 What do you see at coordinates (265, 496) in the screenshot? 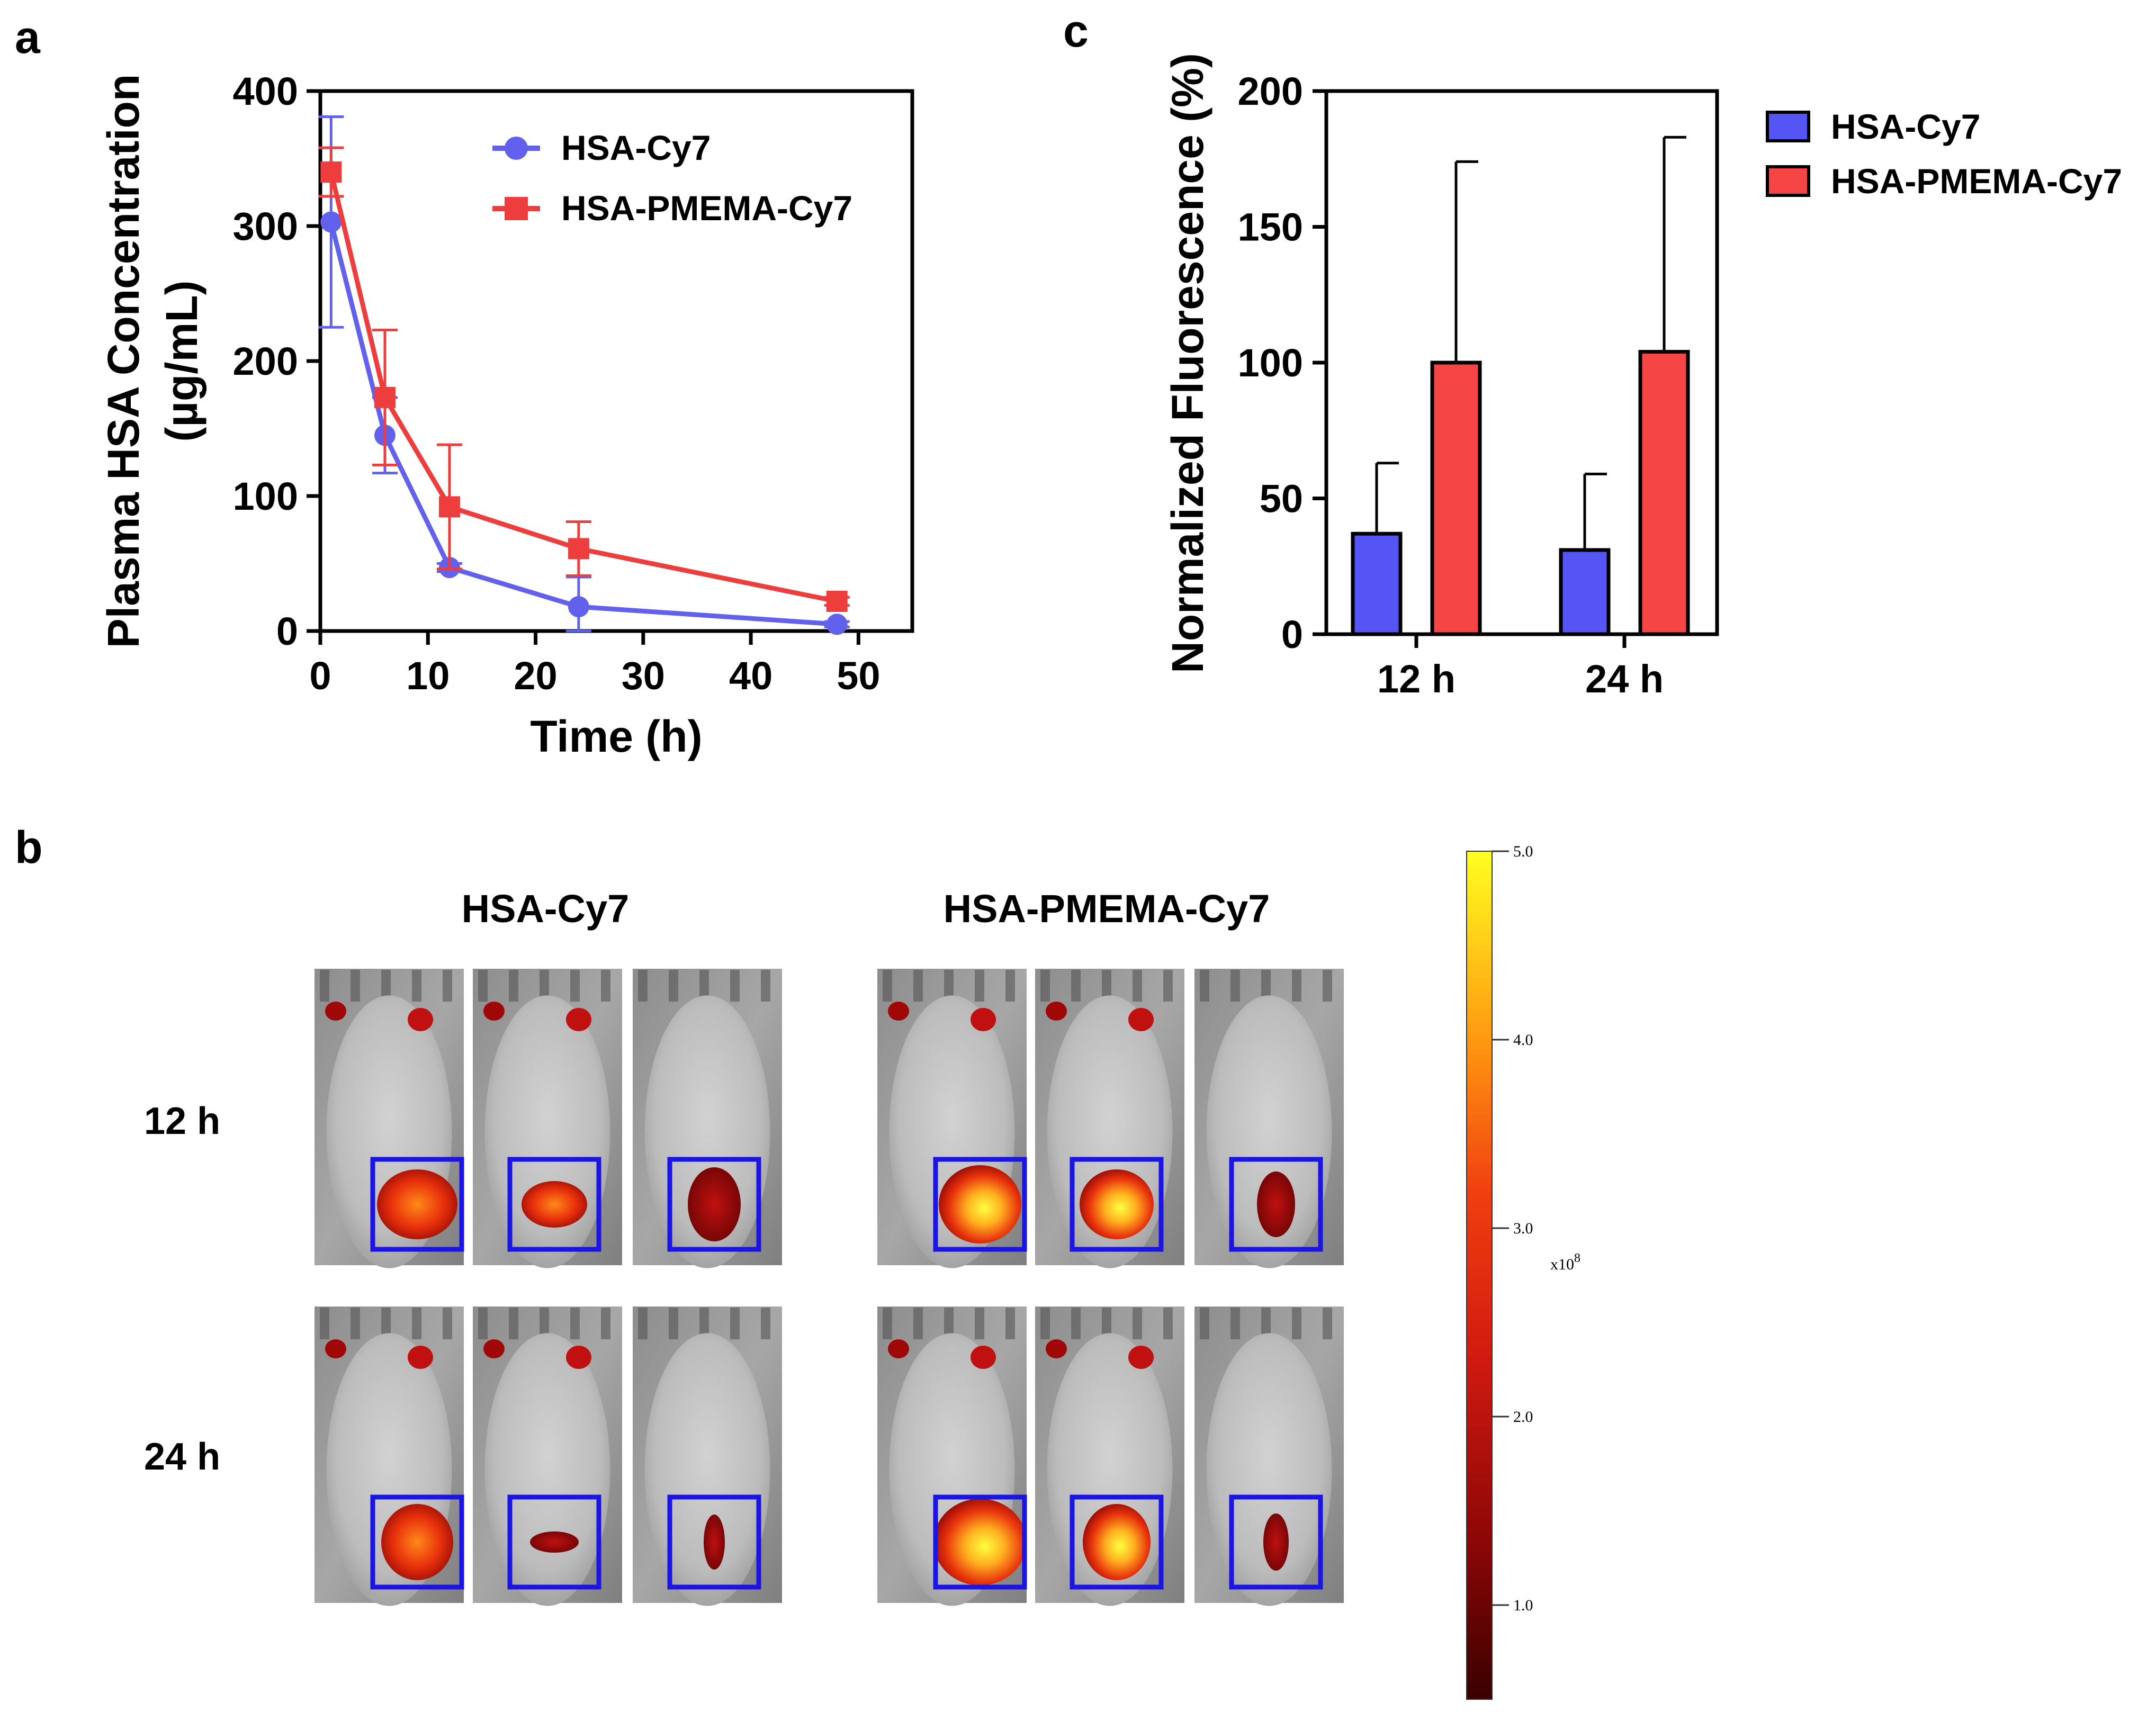
I see `chart-a-y-tick-label: 100` at bounding box center [265, 496].